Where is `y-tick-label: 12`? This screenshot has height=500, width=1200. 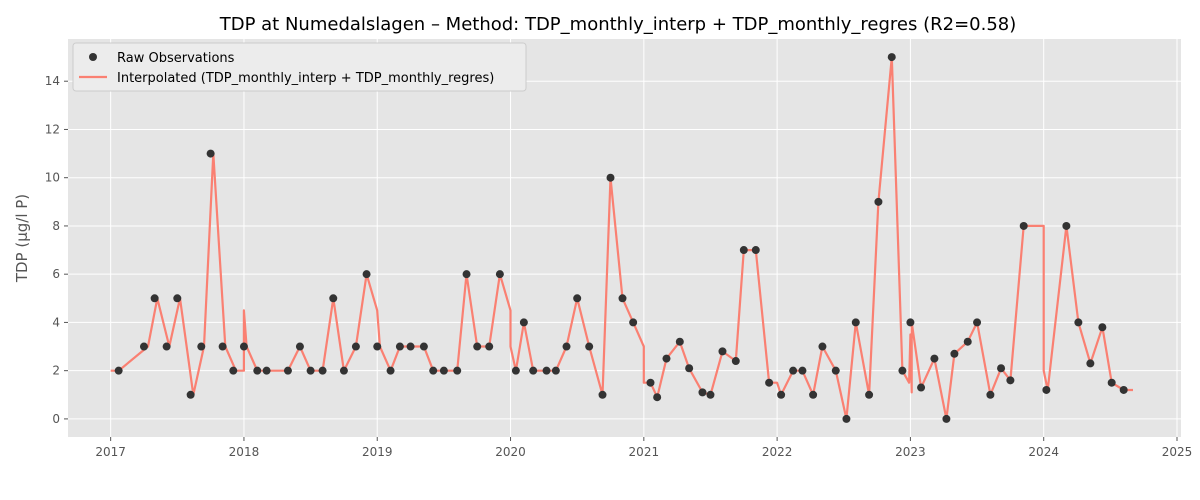
y-tick-label: 12 is located at coordinates (52, 129).